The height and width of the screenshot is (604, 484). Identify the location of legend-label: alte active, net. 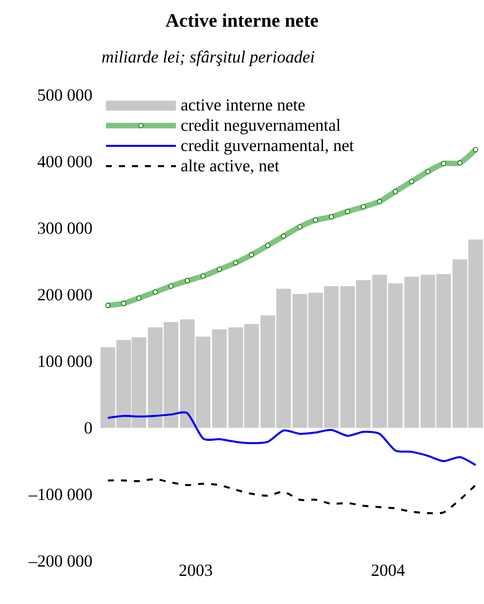
(230, 166).